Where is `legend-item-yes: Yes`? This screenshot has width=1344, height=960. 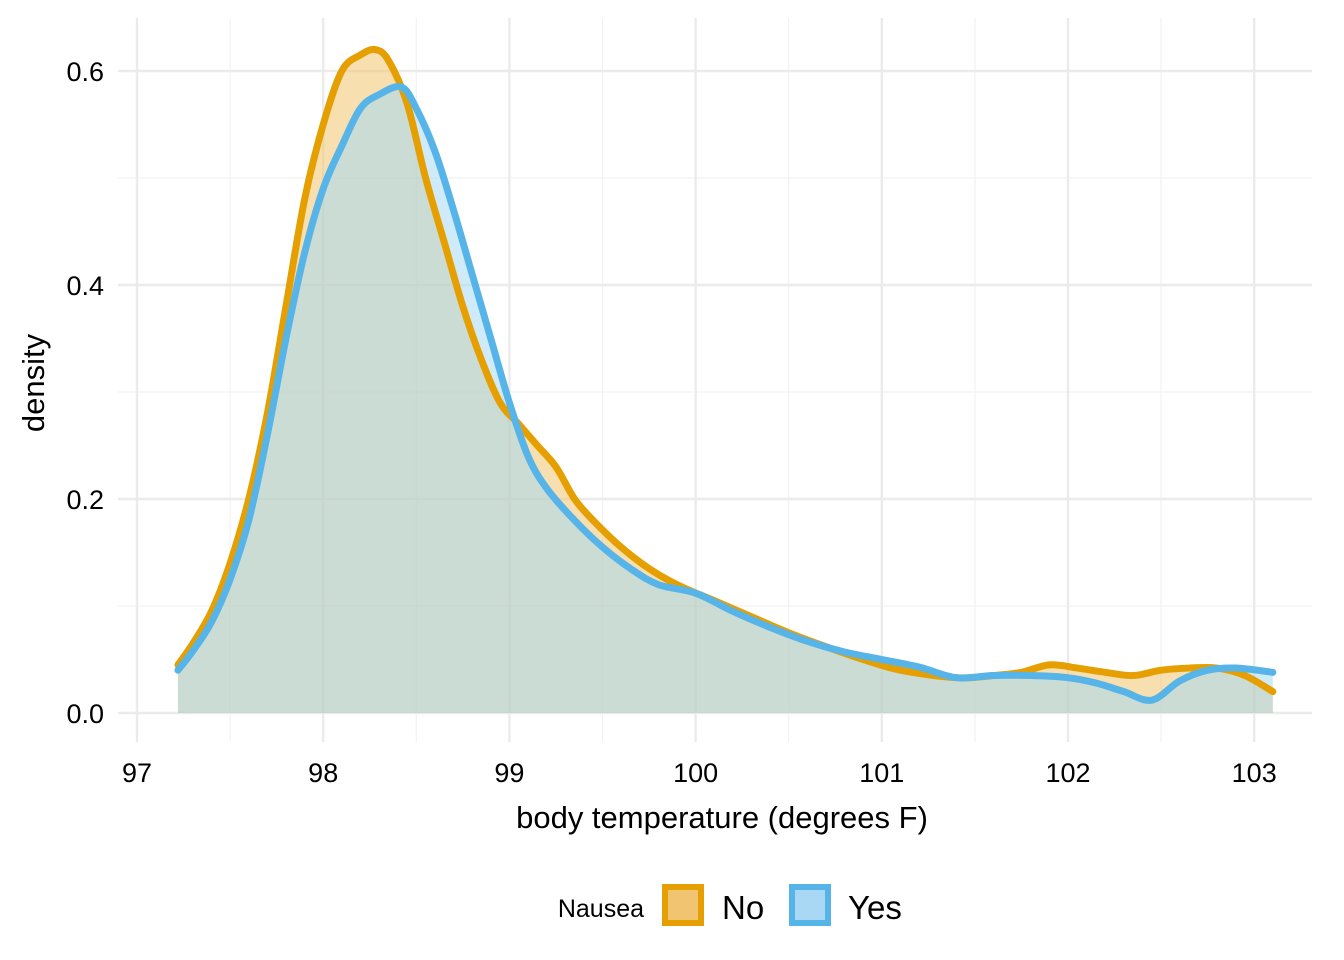 legend-item-yes: Yes is located at coordinates (845, 905).